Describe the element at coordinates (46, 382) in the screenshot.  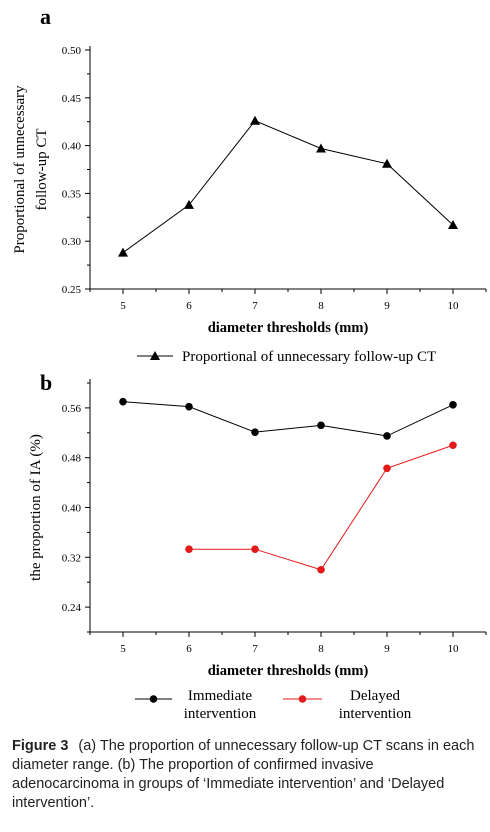
I see `panel-label: b` at that location.